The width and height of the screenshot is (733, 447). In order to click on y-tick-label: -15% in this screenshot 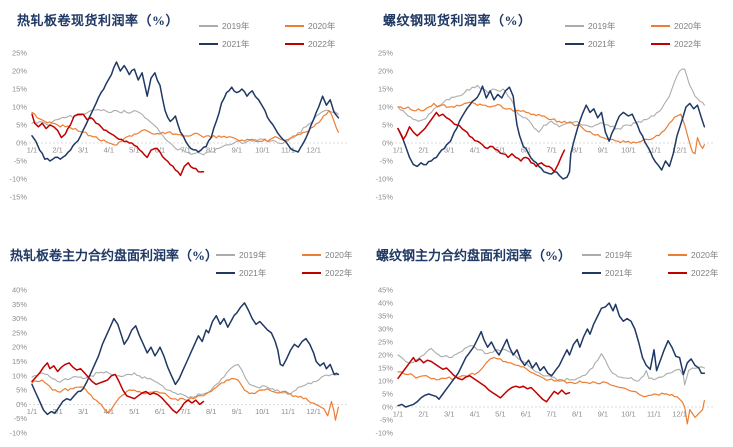, I will do `click(18, 197)`.